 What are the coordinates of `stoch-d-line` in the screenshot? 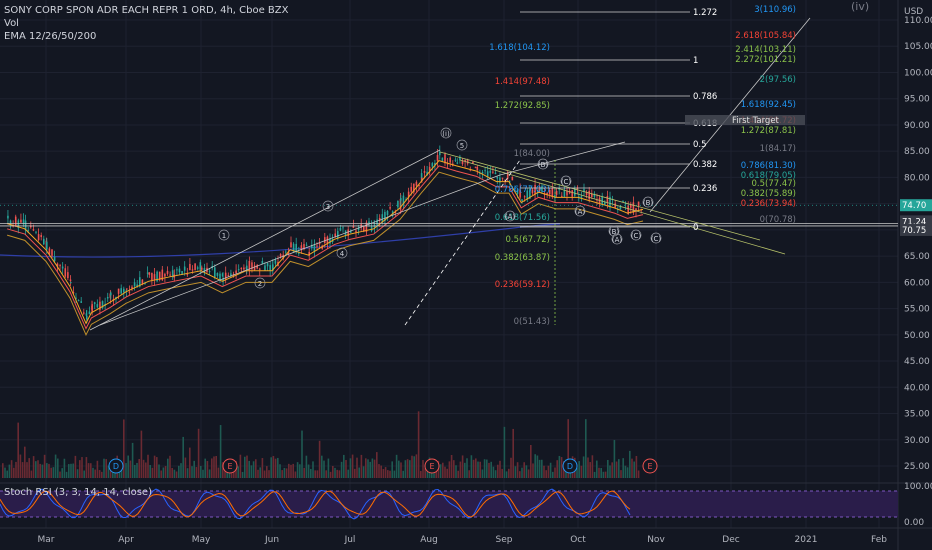 It's located at (315, 504).